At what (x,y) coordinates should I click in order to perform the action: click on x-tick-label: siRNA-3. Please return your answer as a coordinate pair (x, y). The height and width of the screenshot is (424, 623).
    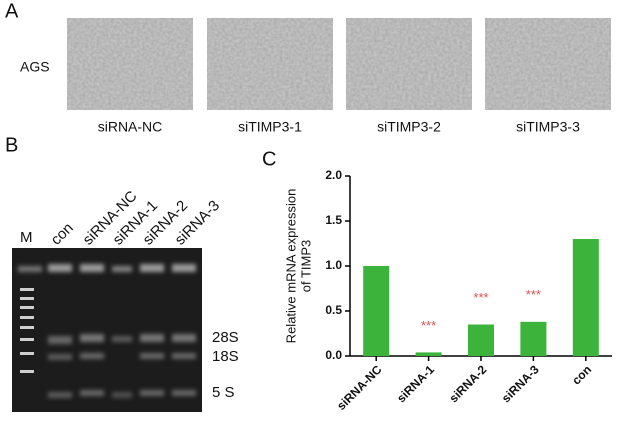
    Looking at the image, I should click on (520, 383).